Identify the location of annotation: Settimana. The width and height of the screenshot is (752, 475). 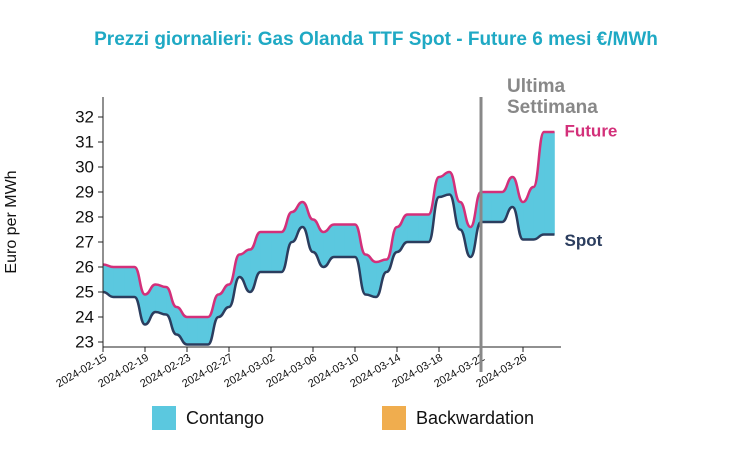
(552, 107).